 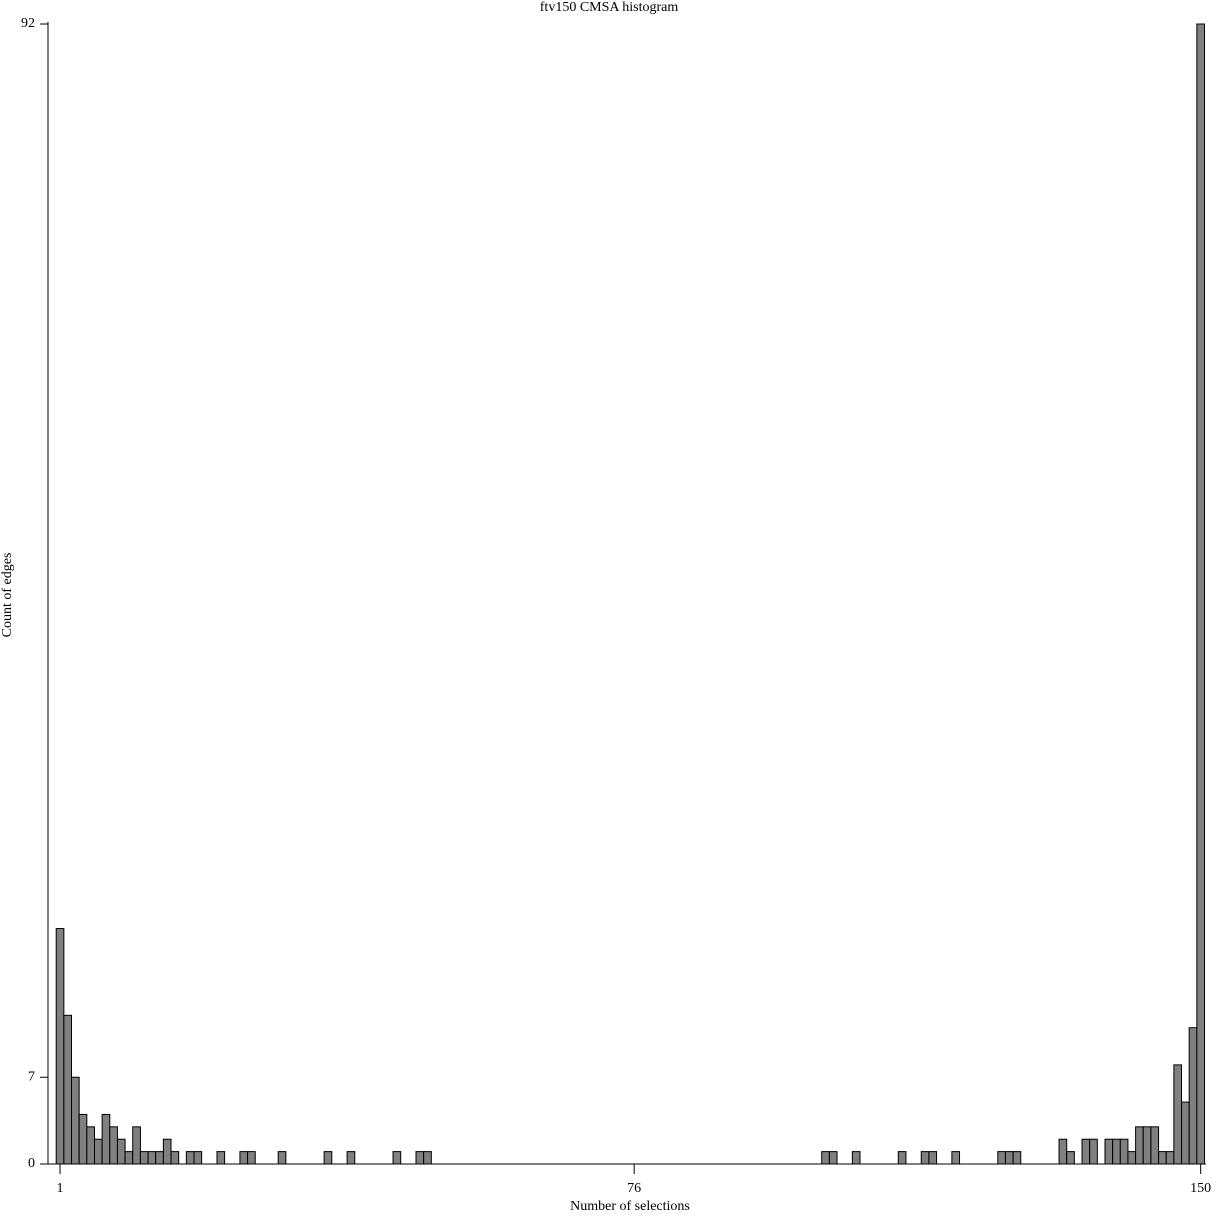 What do you see at coordinates (609, 7) in the screenshot?
I see `chart-title: ftv150 CMSA histogram` at bounding box center [609, 7].